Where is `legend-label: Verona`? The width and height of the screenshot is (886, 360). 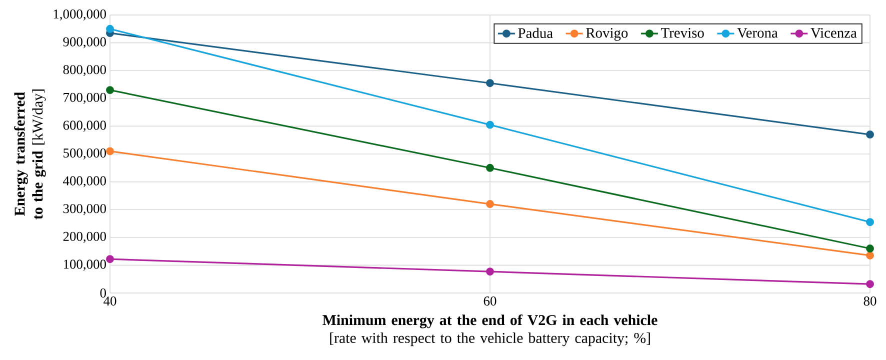 legend-label: Verona is located at coordinates (757, 33).